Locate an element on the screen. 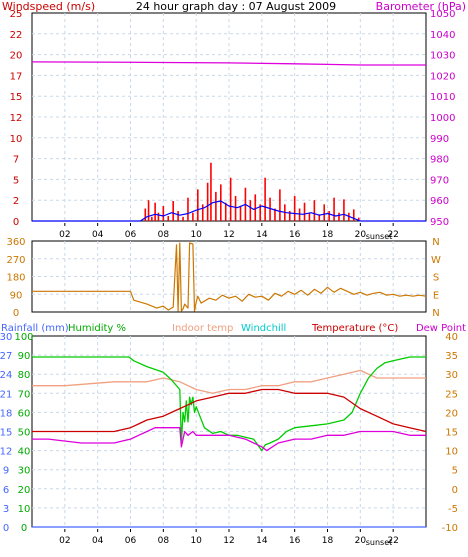 This screenshot has width=468, height=557. dewpoint-label: Dew Point is located at coordinates (441, 328).